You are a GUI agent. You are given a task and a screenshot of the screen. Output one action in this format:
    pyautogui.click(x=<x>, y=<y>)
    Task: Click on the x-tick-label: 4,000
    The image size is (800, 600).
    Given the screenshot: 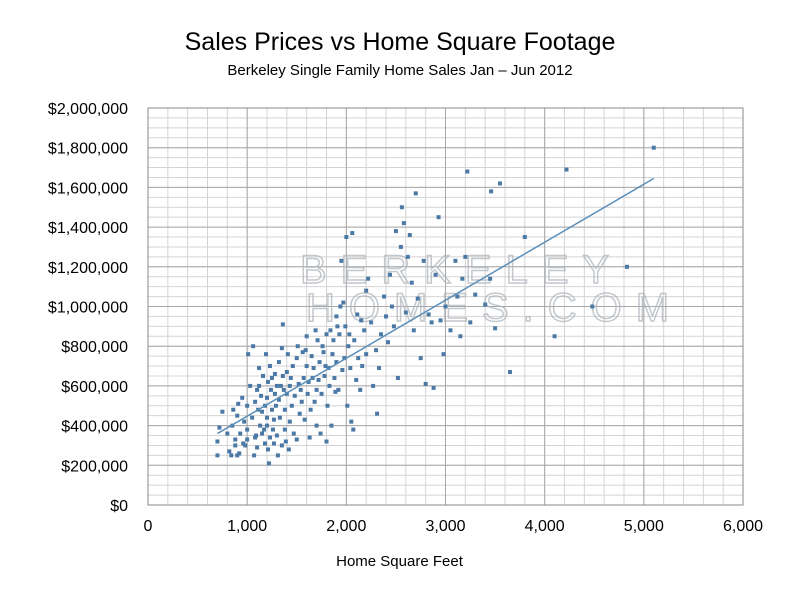 What is the action you would take?
    pyautogui.click(x=545, y=526)
    